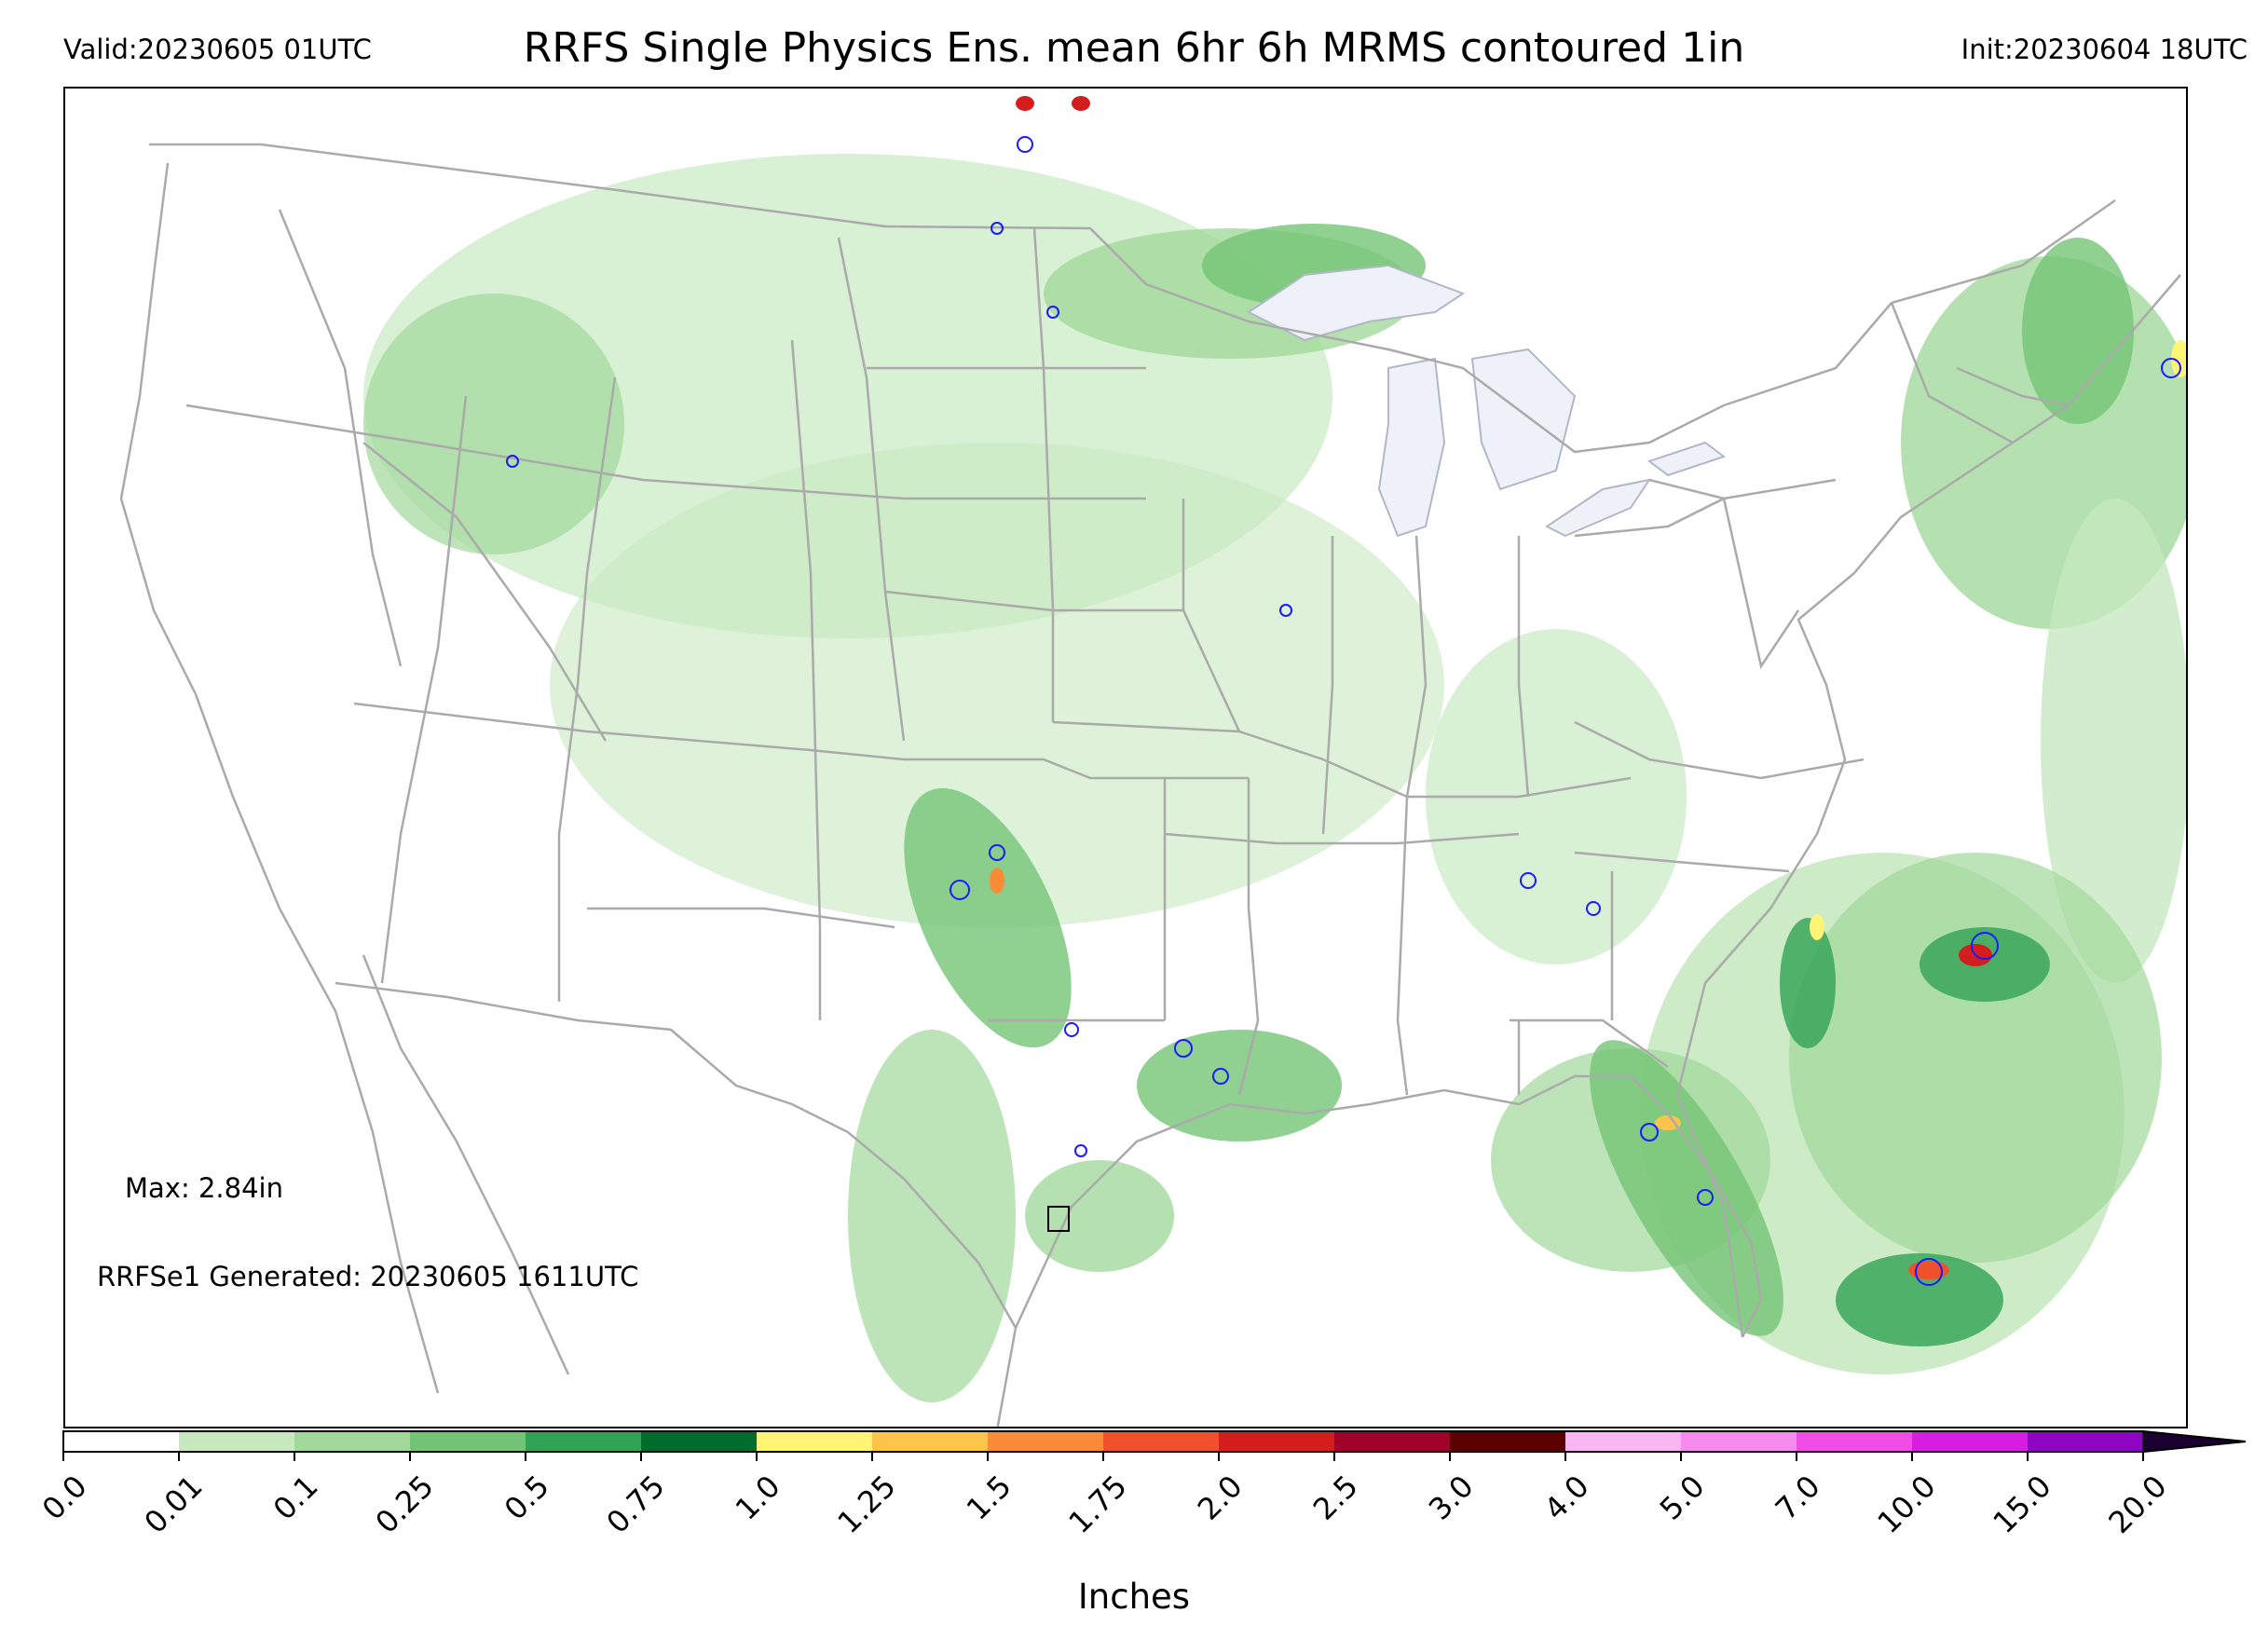 This screenshot has height=1640, width=2268. What do you see at coordinates (1523, 419) in the screenshot?
I see `lake-huron` at bounding box center [1523, 419].